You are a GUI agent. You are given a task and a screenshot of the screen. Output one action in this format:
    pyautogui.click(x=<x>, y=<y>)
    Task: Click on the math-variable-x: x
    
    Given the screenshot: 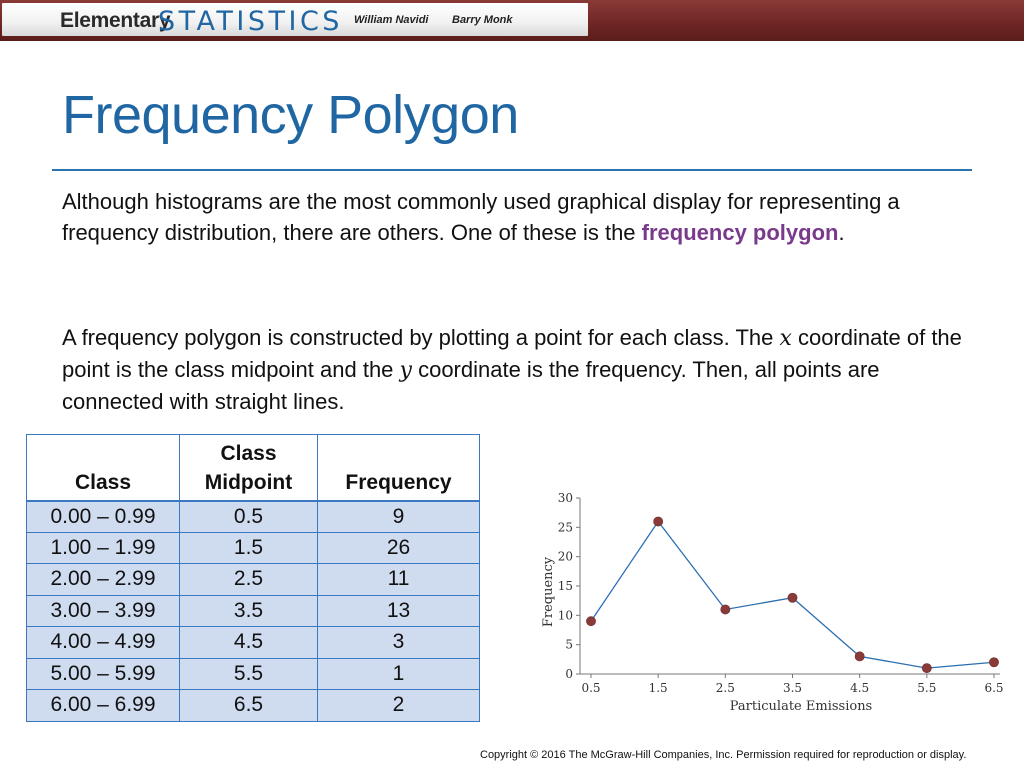 What is the action you would take?
    pyautogui.click(x=785, y=338)
    